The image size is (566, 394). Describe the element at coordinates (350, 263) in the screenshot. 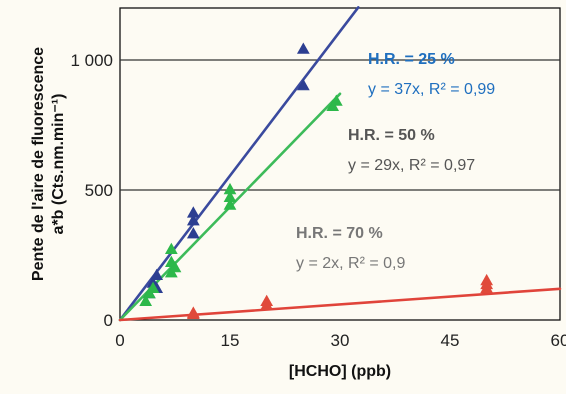

I see `annotation-70-equation: y = 2x, R² = 0,9` at that location.